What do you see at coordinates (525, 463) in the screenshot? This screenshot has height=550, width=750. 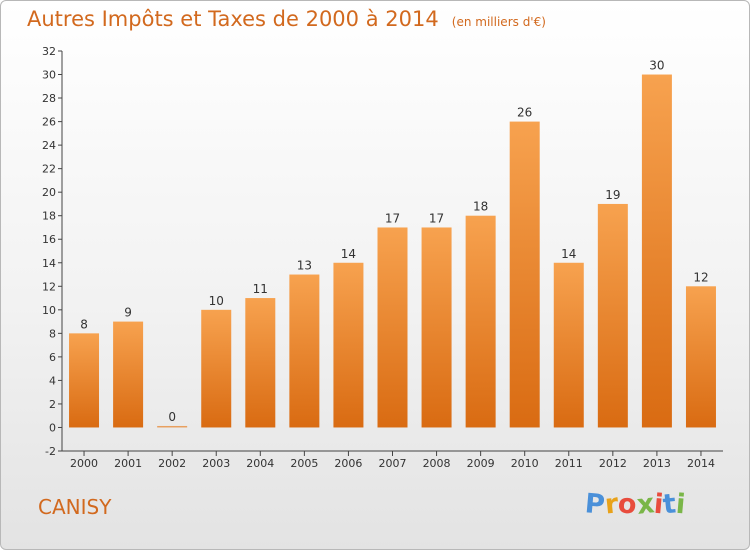 I see `x-tick-label-2010: 2010` at bounding box center [525, 463].